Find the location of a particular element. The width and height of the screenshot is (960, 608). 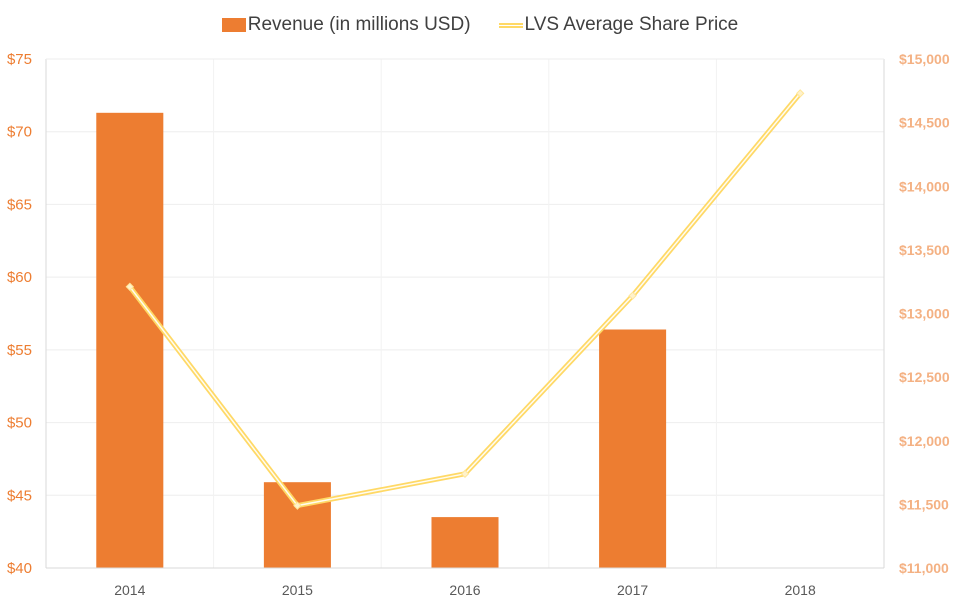

left-tick-label: $45 is located at coordinates (19, 495).